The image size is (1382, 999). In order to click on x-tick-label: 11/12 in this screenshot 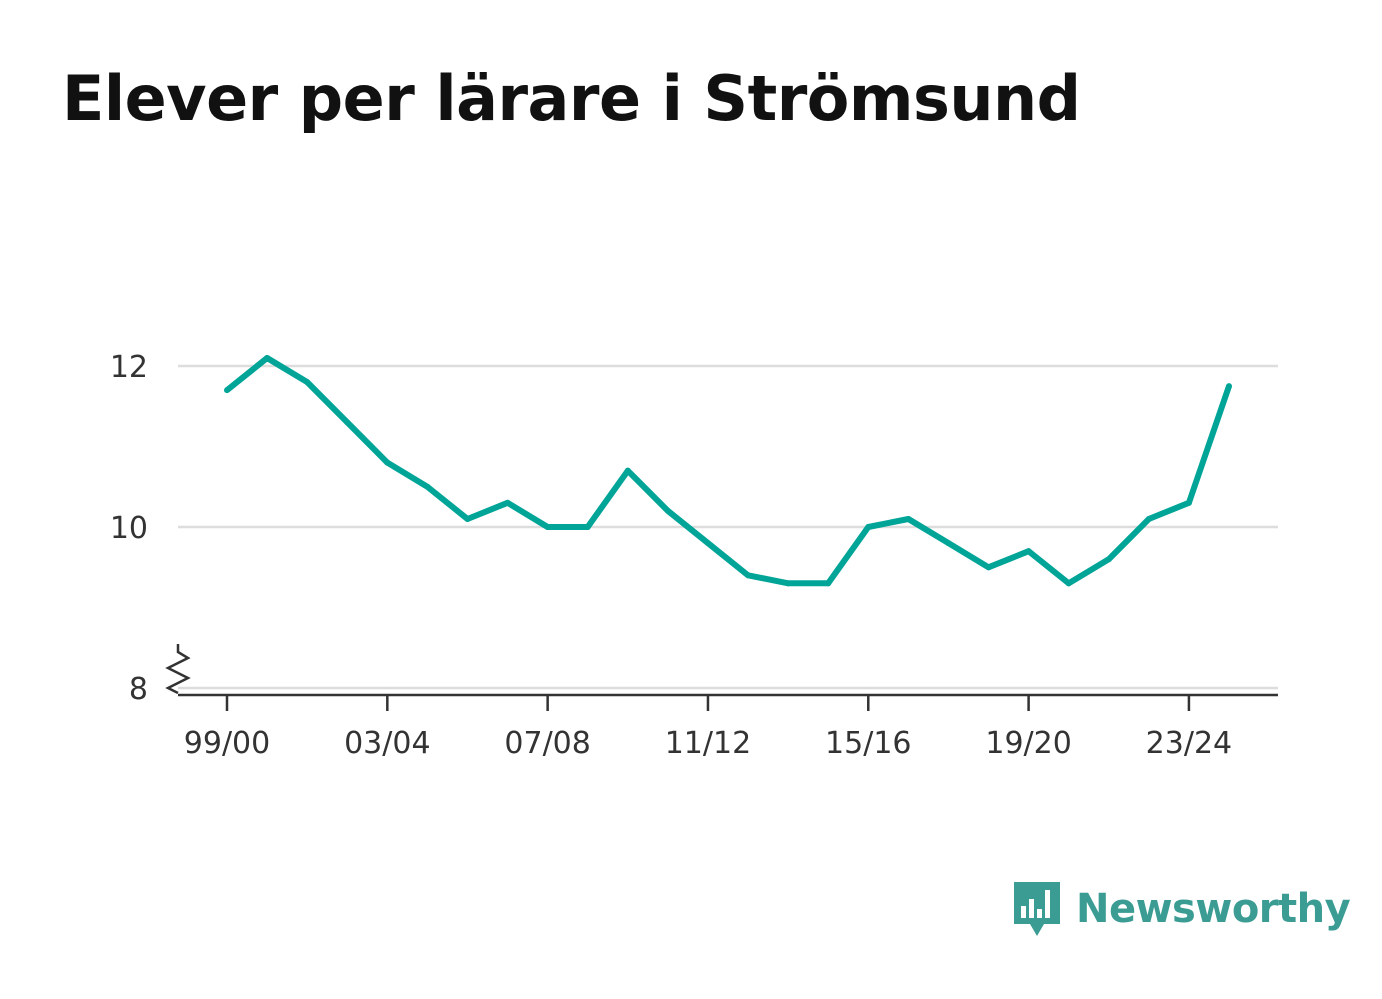, I will do `click(708, 743)`.